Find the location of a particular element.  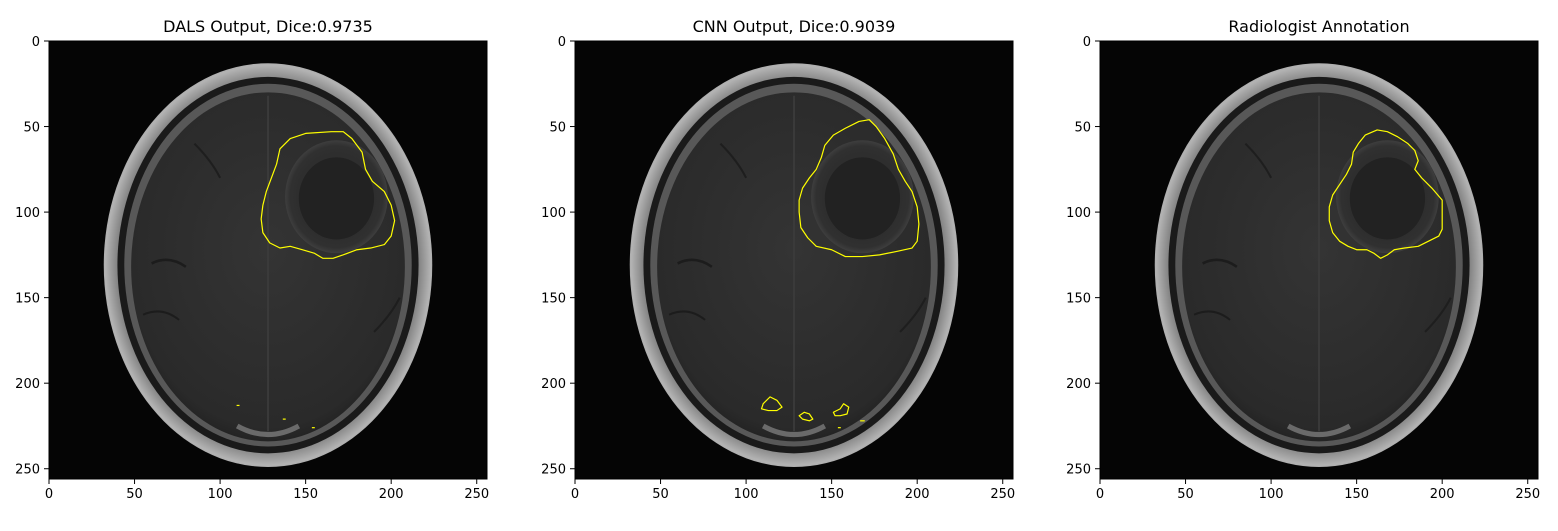

panel-title: Radiologist Annotation is located at coordinates (1318, 26).